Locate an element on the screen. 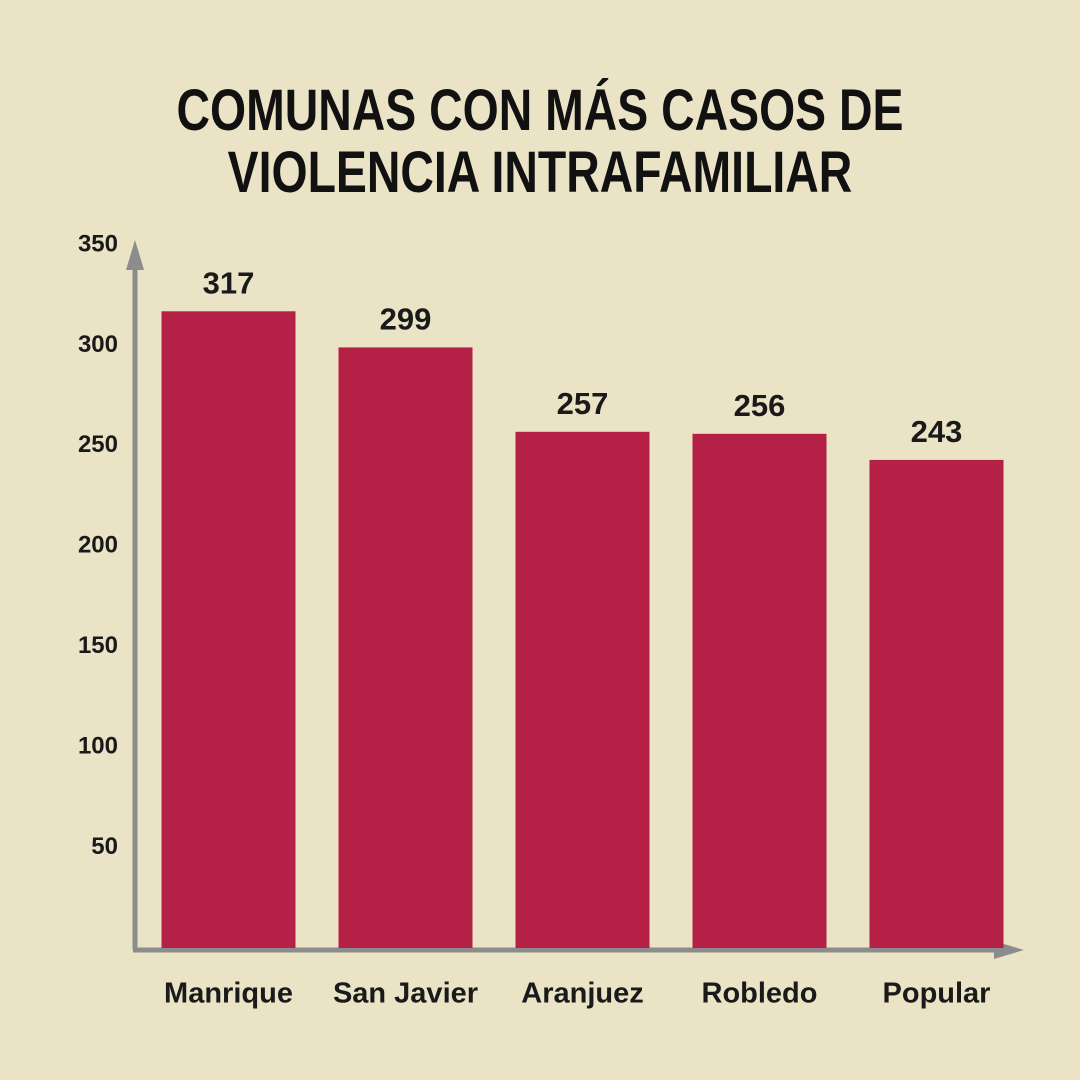 Image resolution: width=1080 pixels, height=1080 pixels. y-tick-label: 200 is located at coordinates (98, 545).